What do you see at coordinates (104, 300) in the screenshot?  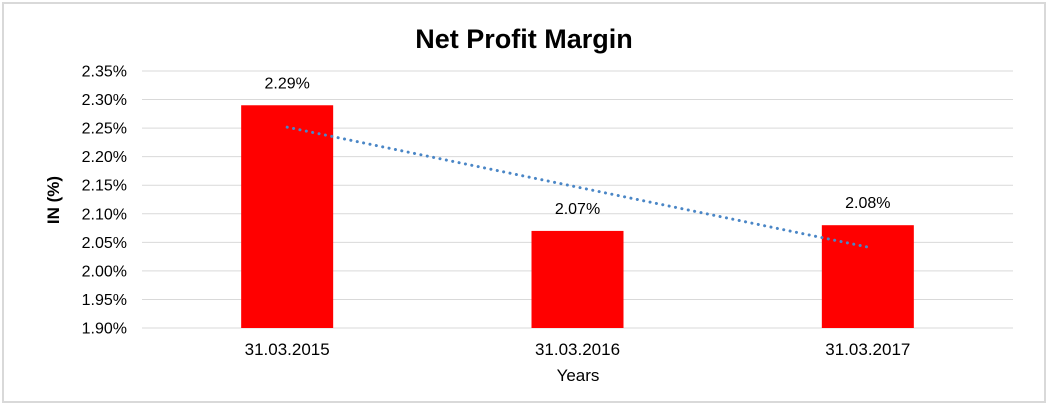 I see `y-tick-label: 1.95%` at bounding box center [104, 300].